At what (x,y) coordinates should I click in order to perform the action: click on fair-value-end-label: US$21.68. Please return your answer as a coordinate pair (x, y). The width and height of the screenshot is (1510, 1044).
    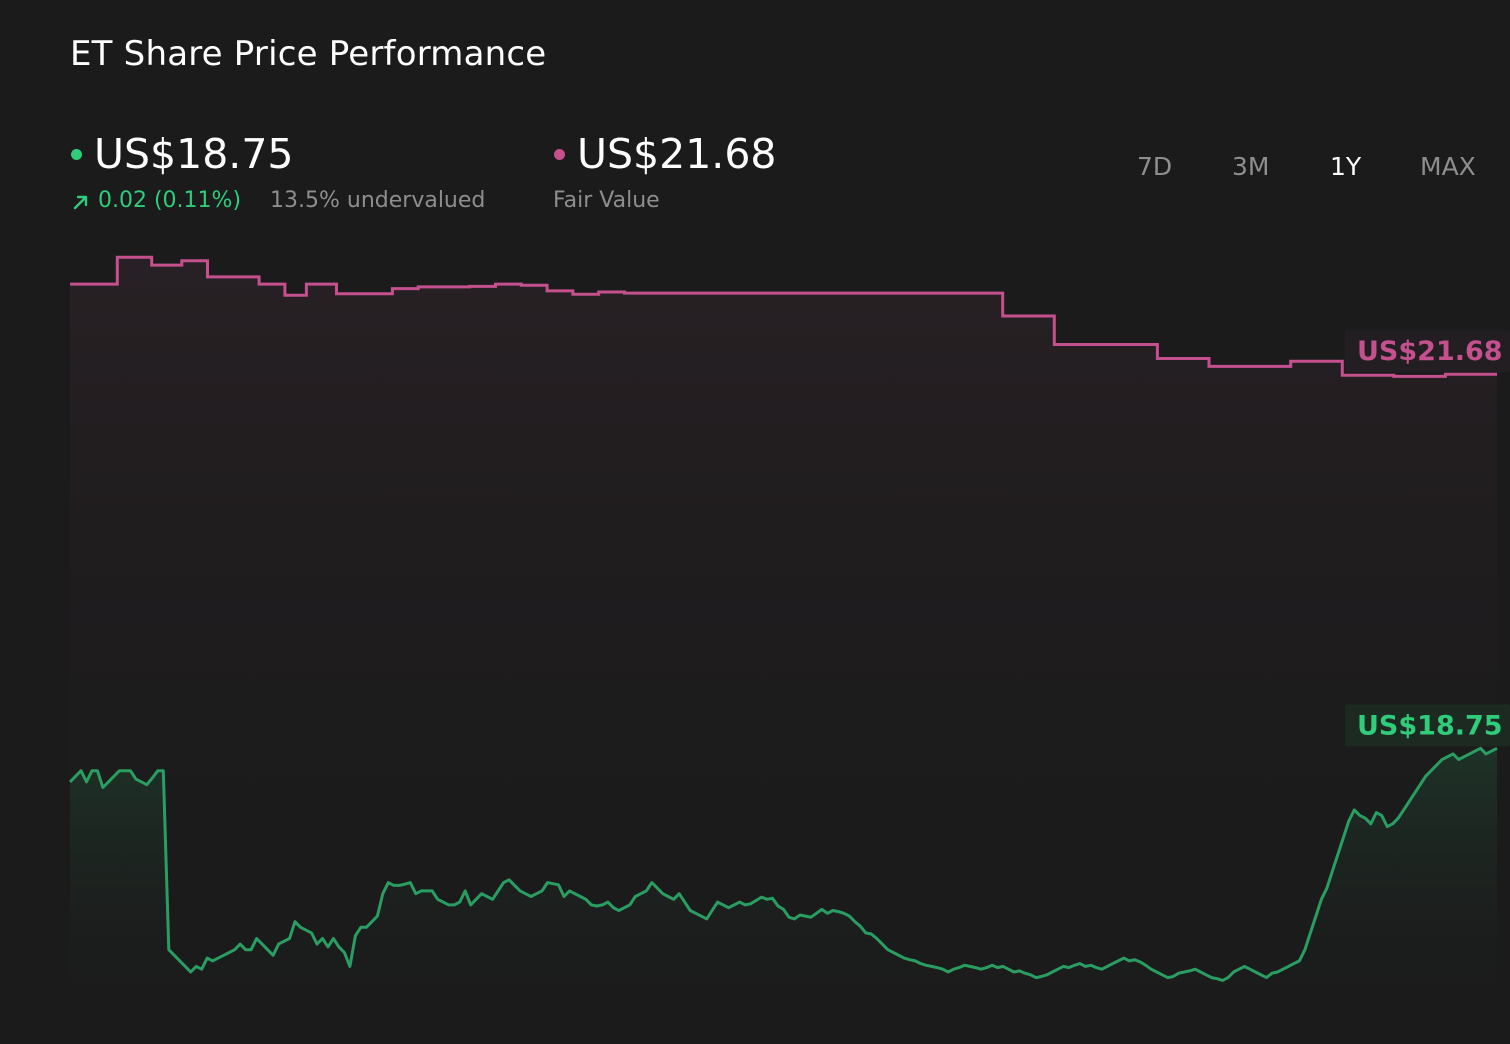
    Looking at the image, I should click on (1430, 351).